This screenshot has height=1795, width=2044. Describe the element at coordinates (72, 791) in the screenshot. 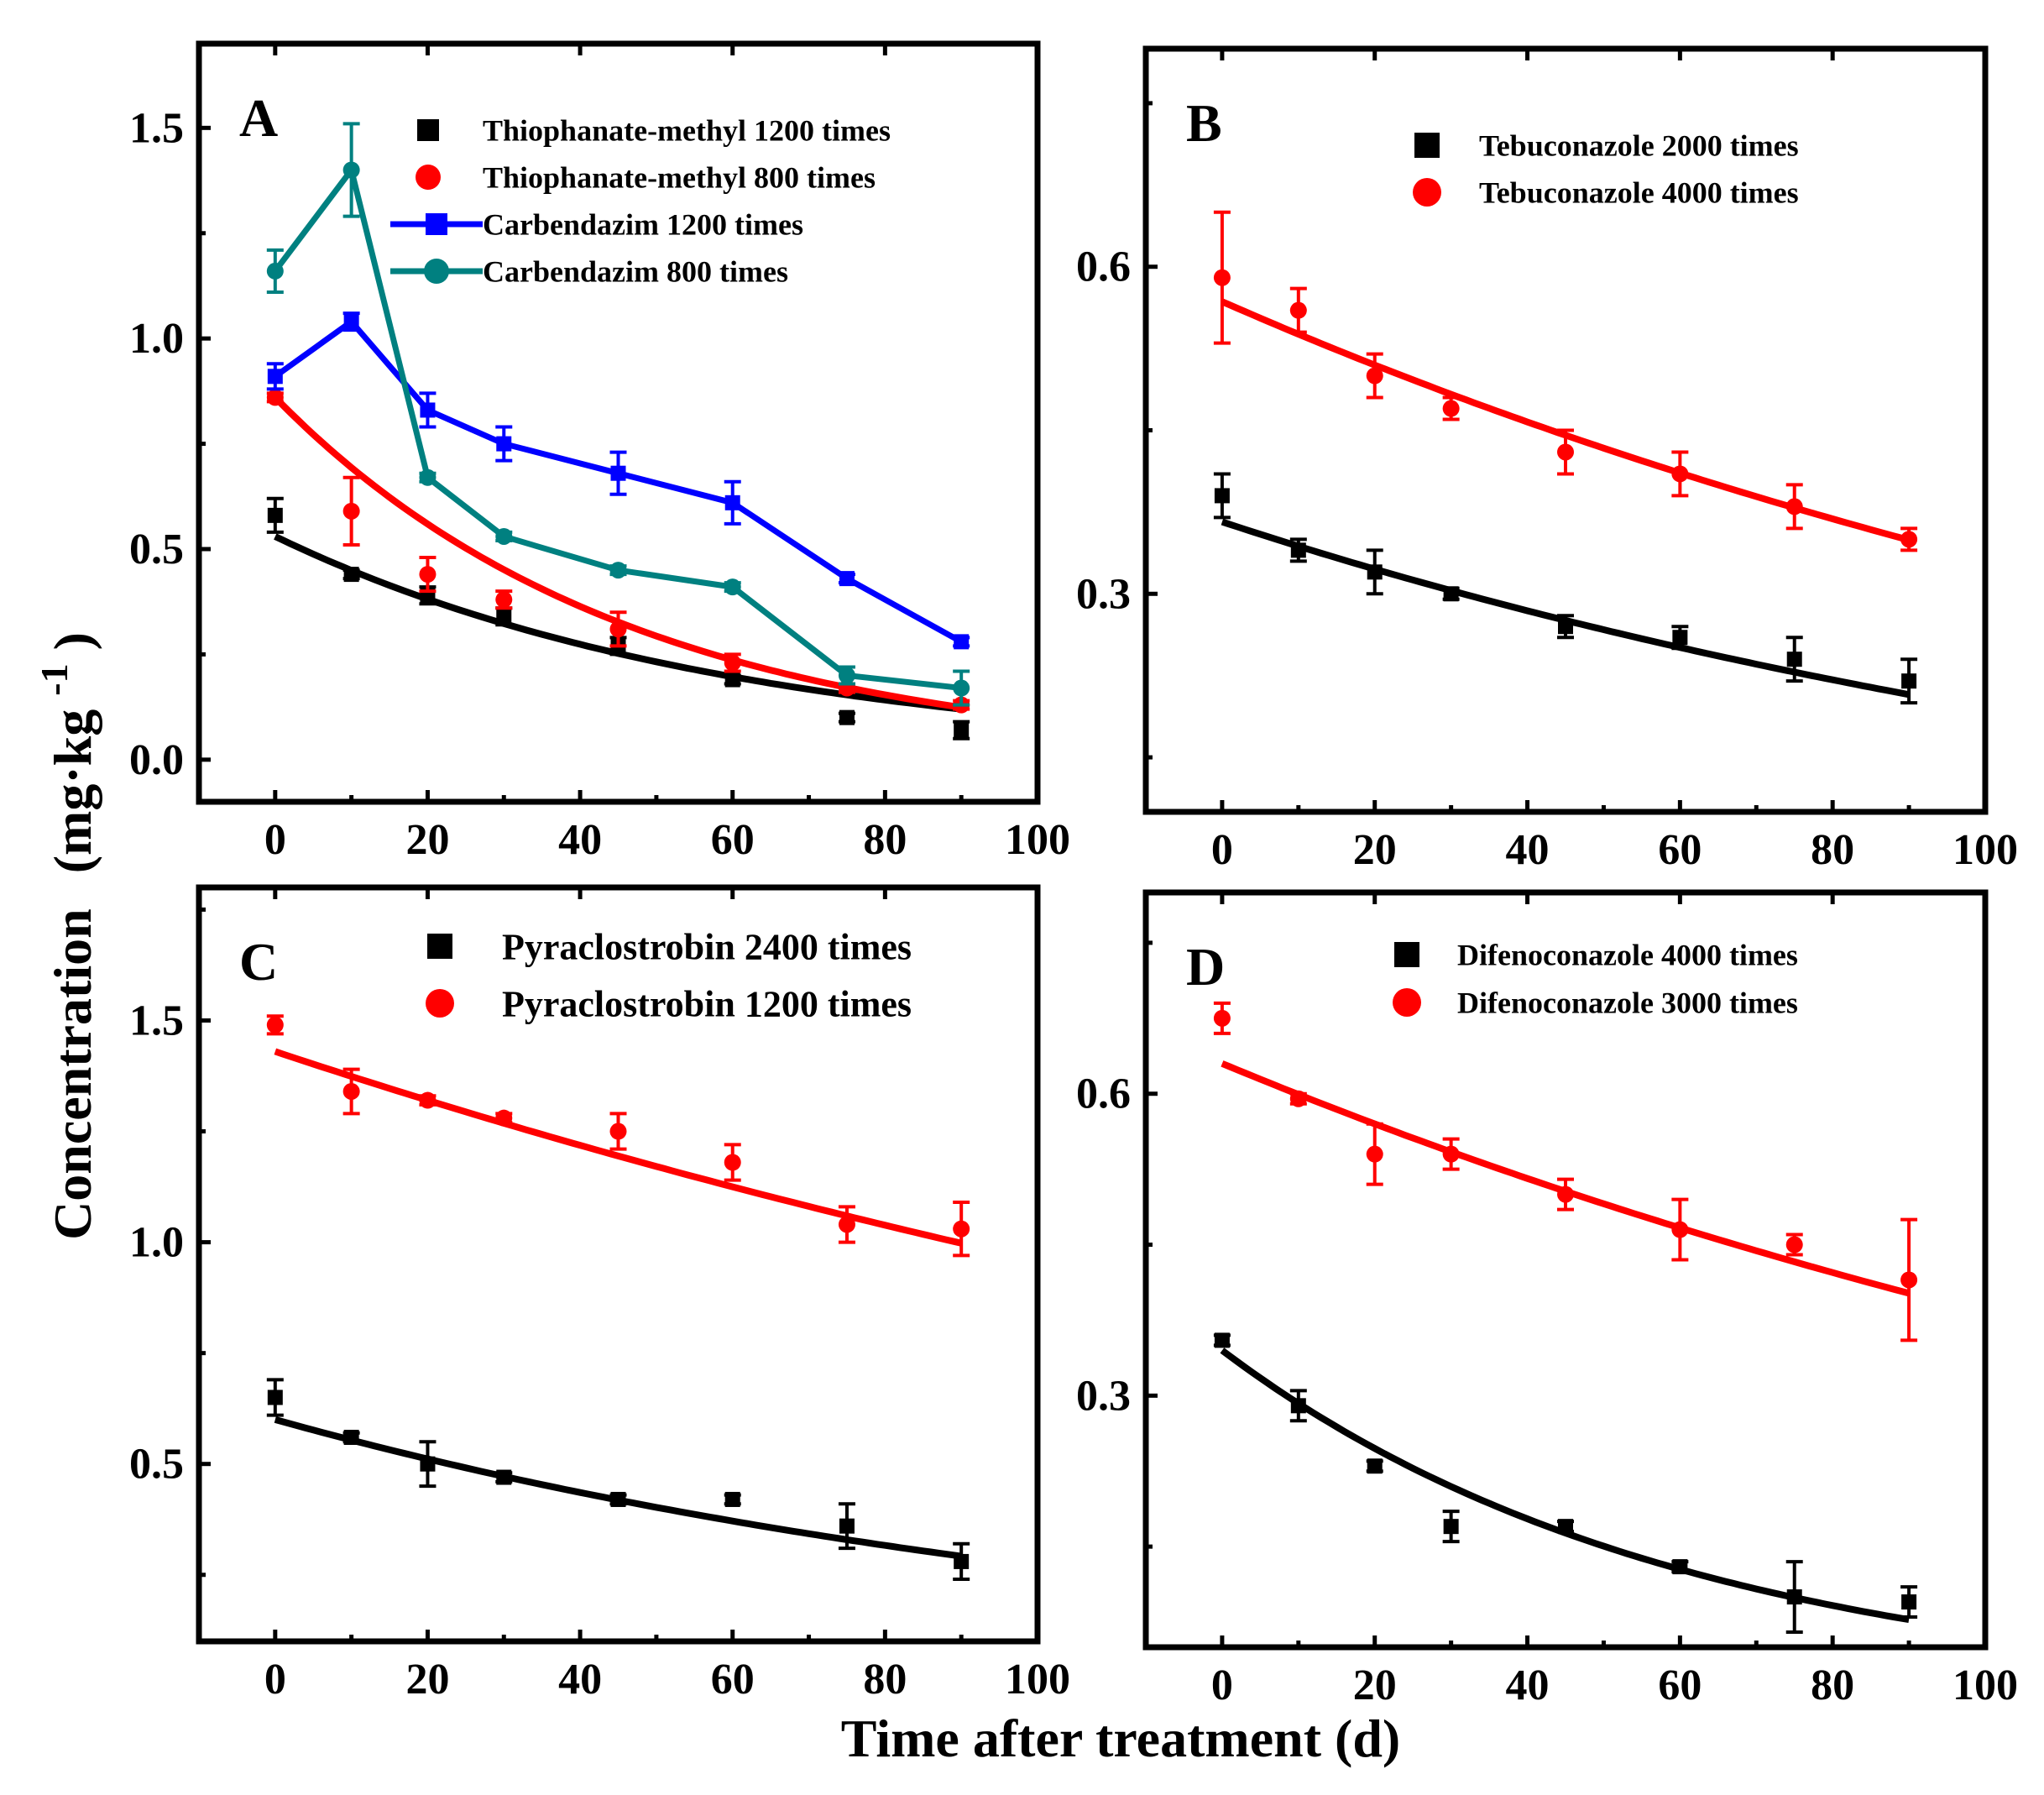

I see `y-axis-label-unit: (mg·kg` at that location.